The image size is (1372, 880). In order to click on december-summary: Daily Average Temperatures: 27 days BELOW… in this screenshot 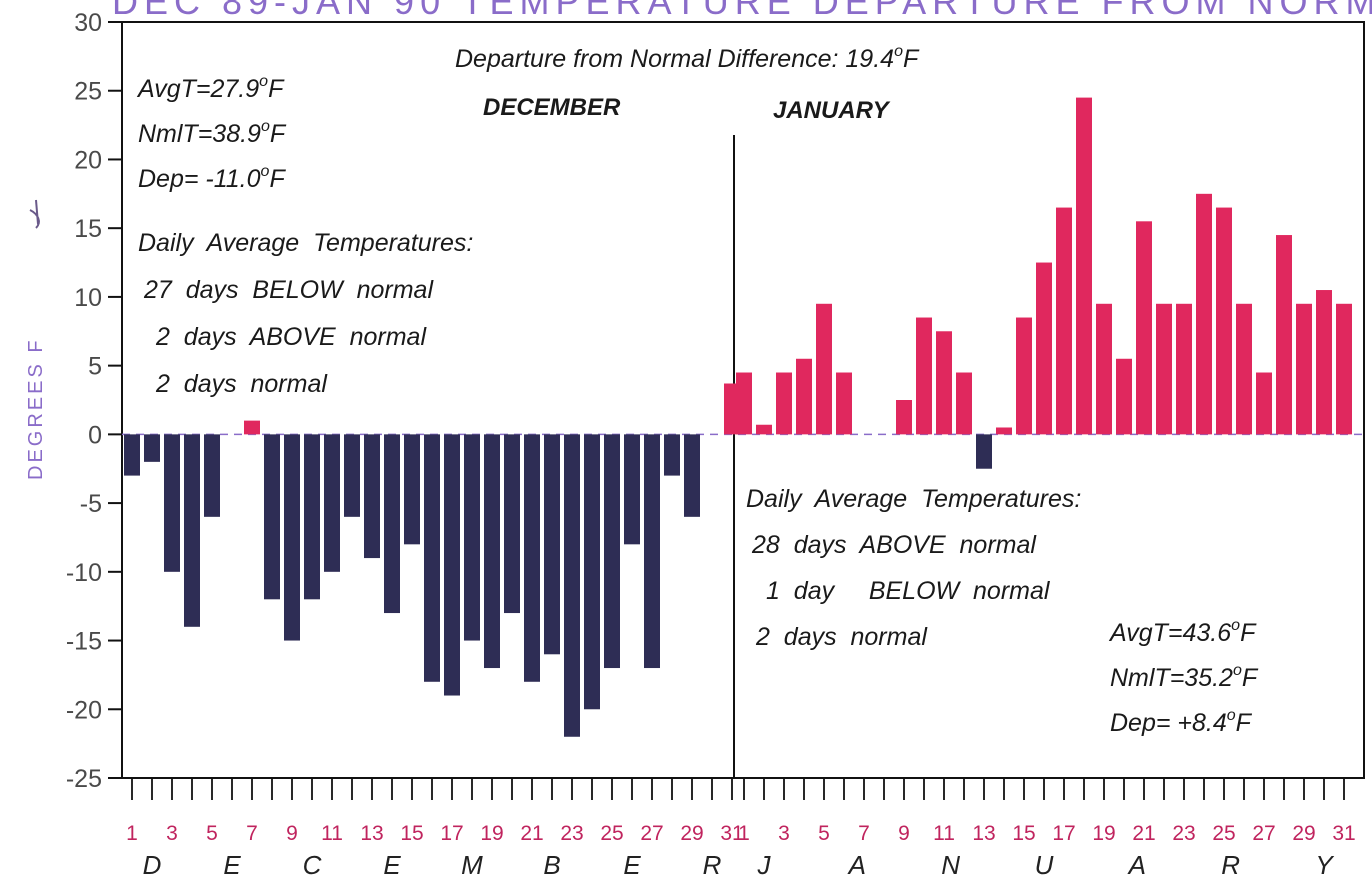, I will do `click(305, 313)`.